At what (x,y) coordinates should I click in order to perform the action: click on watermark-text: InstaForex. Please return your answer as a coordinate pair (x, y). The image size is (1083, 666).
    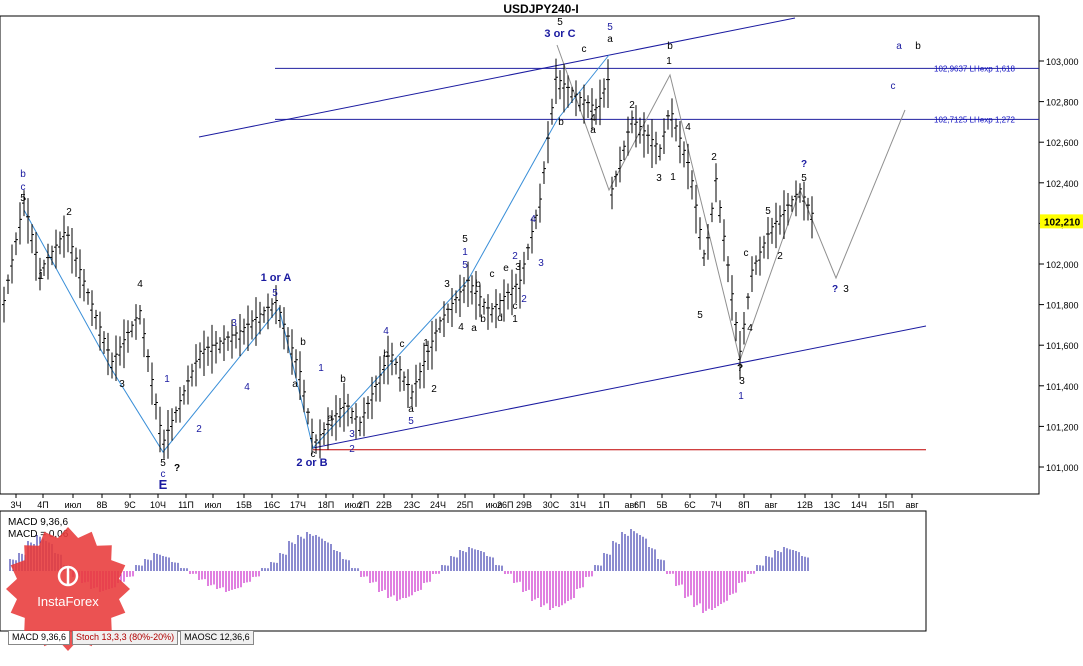
    Looking at the image, I should click on (68, 601).